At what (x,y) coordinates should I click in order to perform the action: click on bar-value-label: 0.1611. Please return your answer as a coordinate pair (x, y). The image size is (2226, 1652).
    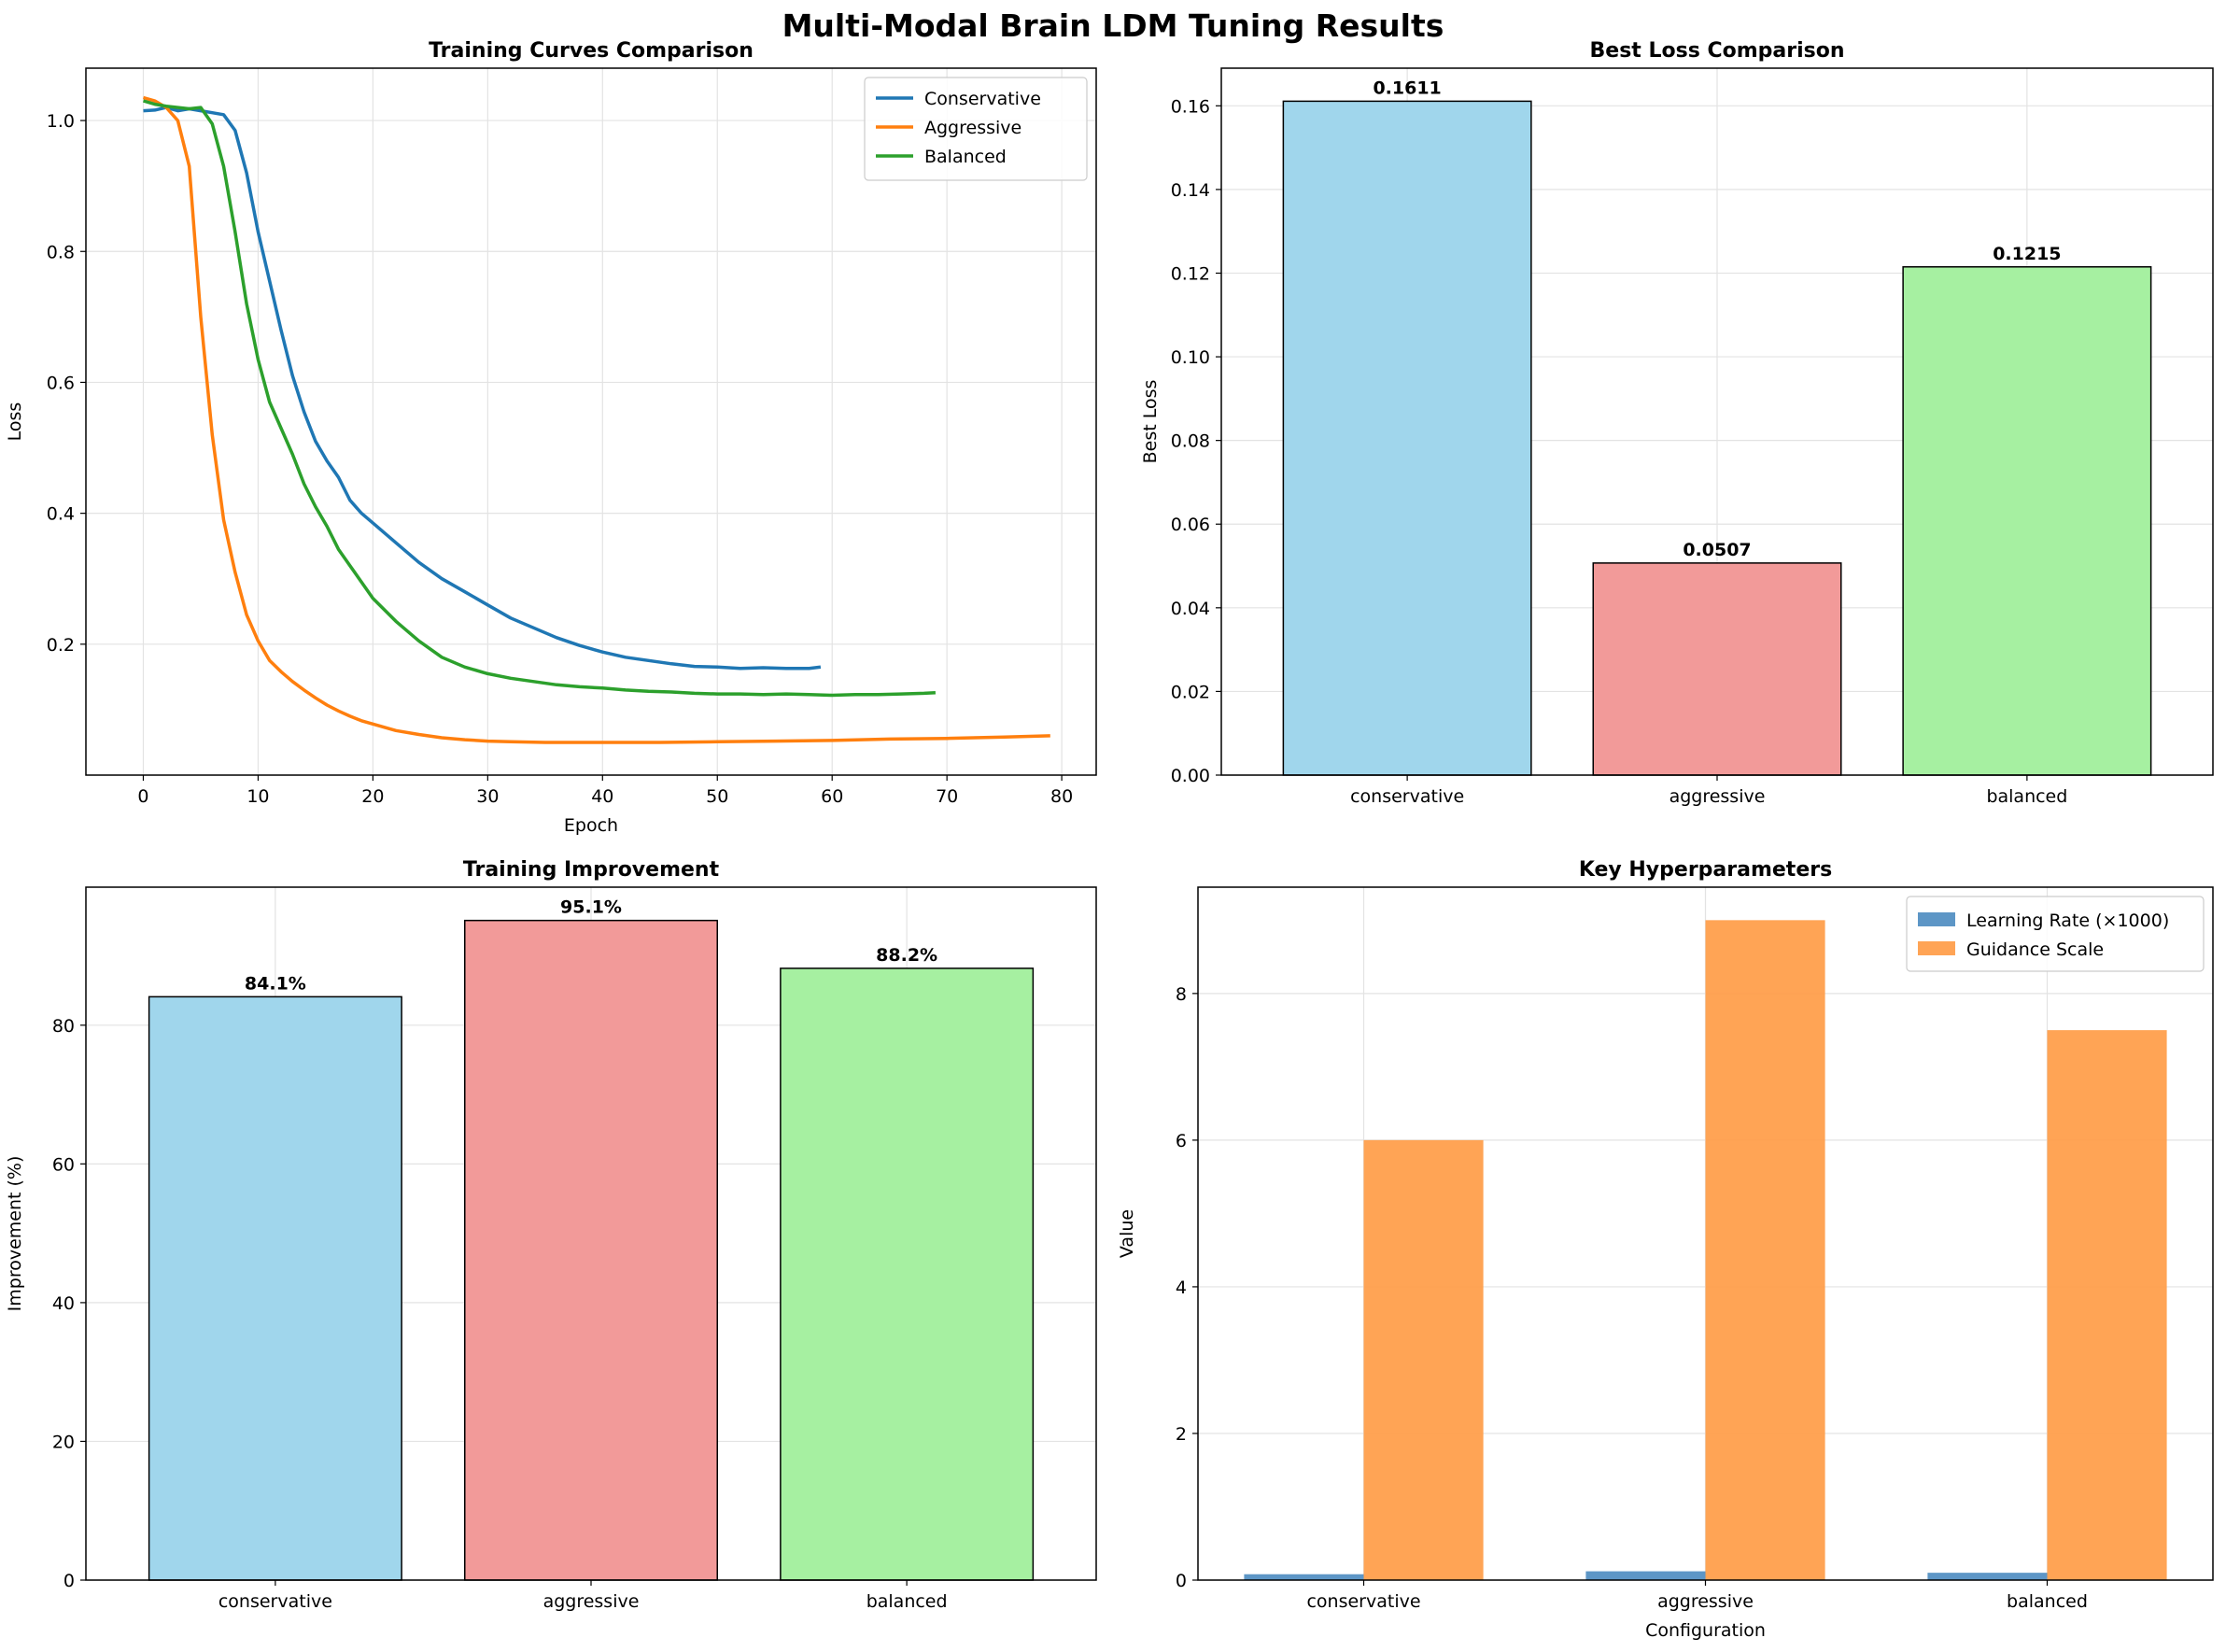
    Looking at the image, I should click on (1407, 88).